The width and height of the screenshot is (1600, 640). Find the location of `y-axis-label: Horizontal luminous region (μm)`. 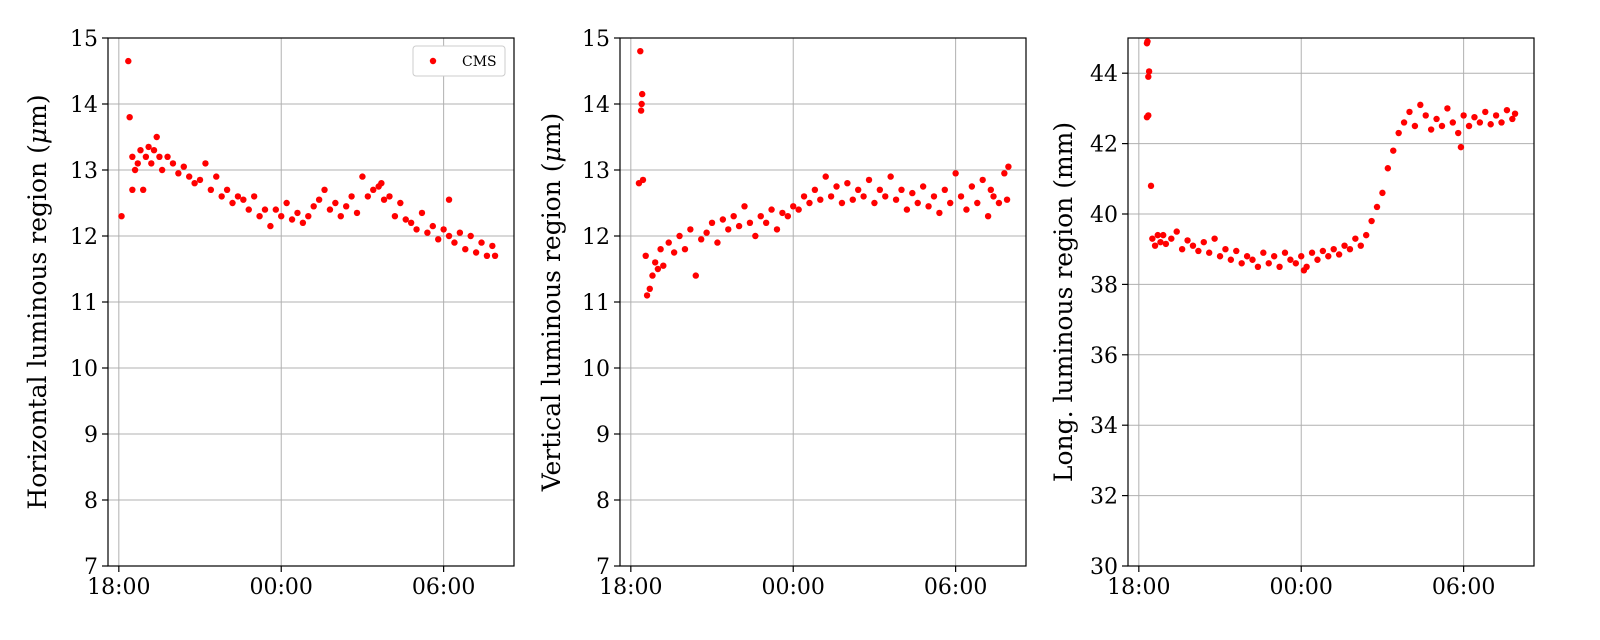

y-axis-label: Horizontal luminous region (μm) is located at coordinates (37, 301).